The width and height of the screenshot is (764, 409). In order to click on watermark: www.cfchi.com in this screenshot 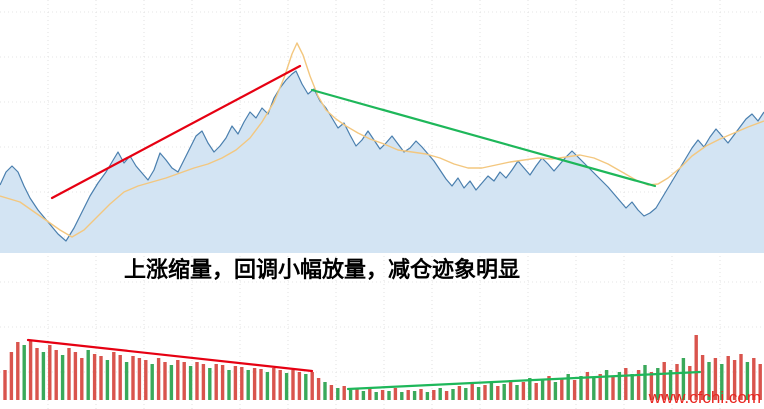, I will do `click(704, 397)`.